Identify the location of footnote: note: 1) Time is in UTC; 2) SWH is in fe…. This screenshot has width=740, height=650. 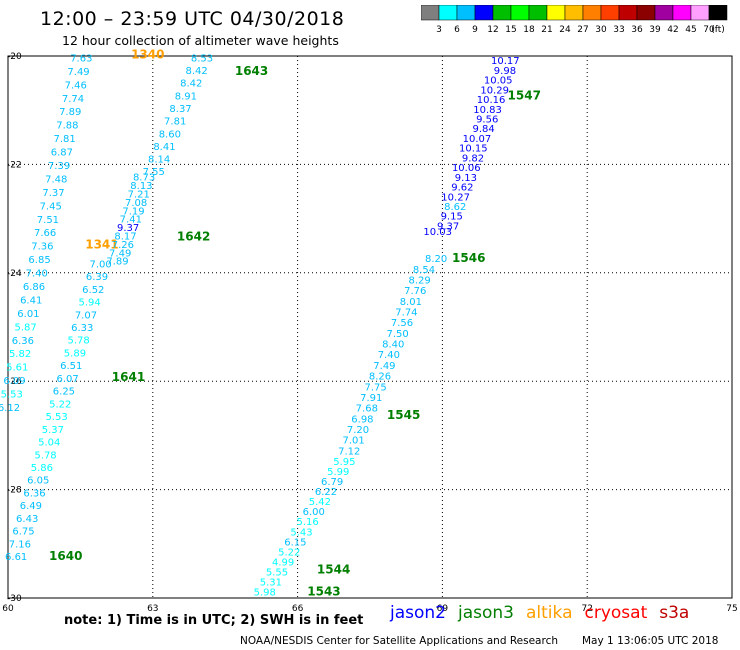
(214, 620).